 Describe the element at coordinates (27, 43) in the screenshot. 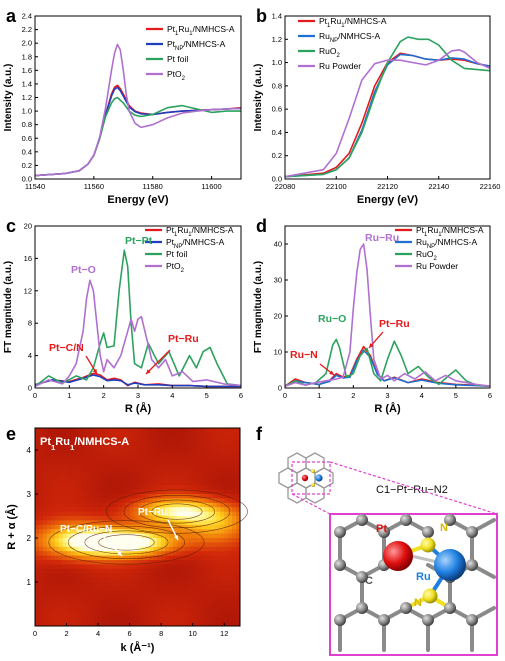

I see `y-tick-label: 2.0` at that location.